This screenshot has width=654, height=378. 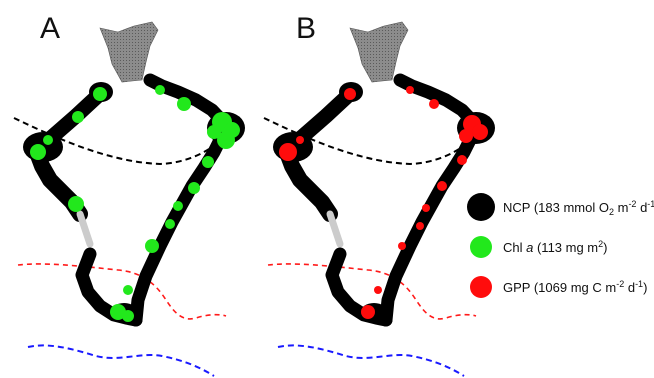 What do you see at coordinates (122, 291) in the screenshot?
I see `red-front-a` at bounding box center [122, 291].